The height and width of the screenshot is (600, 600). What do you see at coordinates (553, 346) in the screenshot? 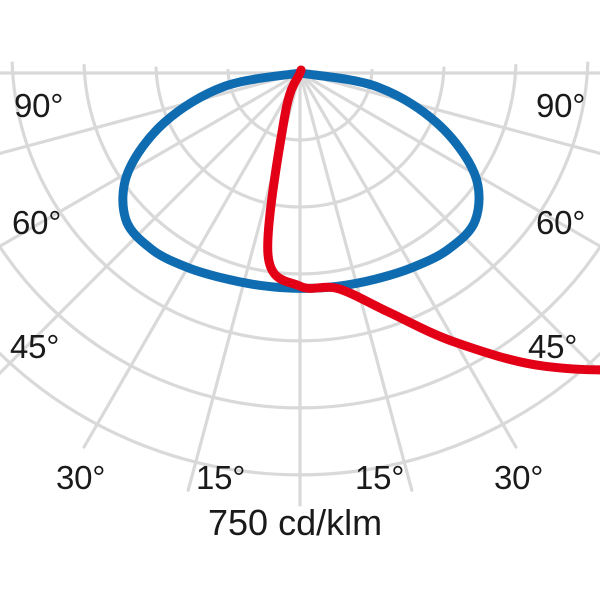
I see `angle-label-right-45deg: 45°` at bounding box center [553, 346].